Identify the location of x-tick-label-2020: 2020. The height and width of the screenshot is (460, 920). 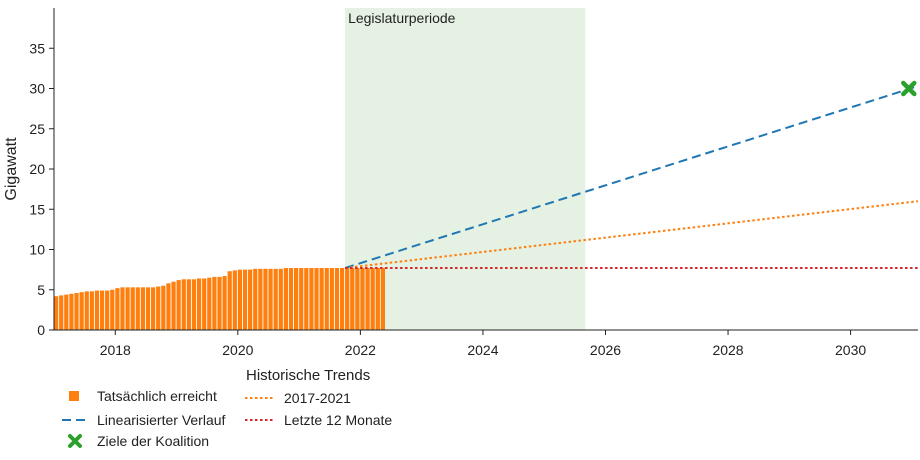
(237, 350).